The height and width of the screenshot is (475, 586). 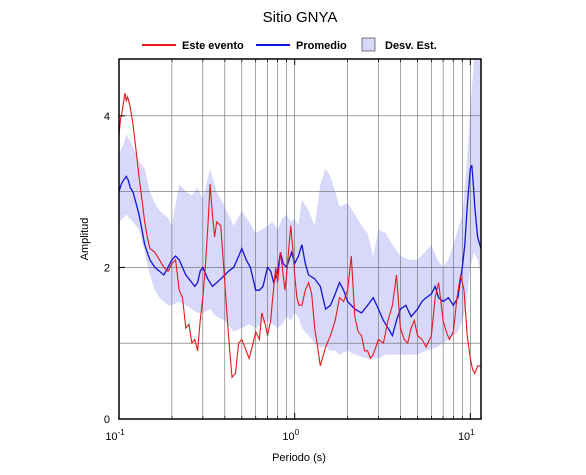 I want to click on y-tick-label: 0, so click(x=107, y=420).